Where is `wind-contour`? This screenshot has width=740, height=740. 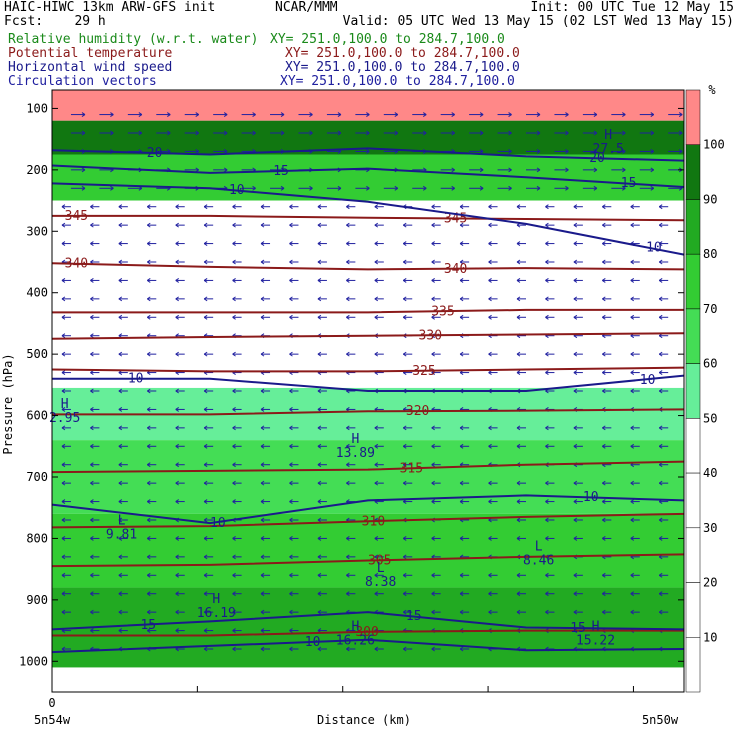 wind-contour is located at coordinates (368, 509).